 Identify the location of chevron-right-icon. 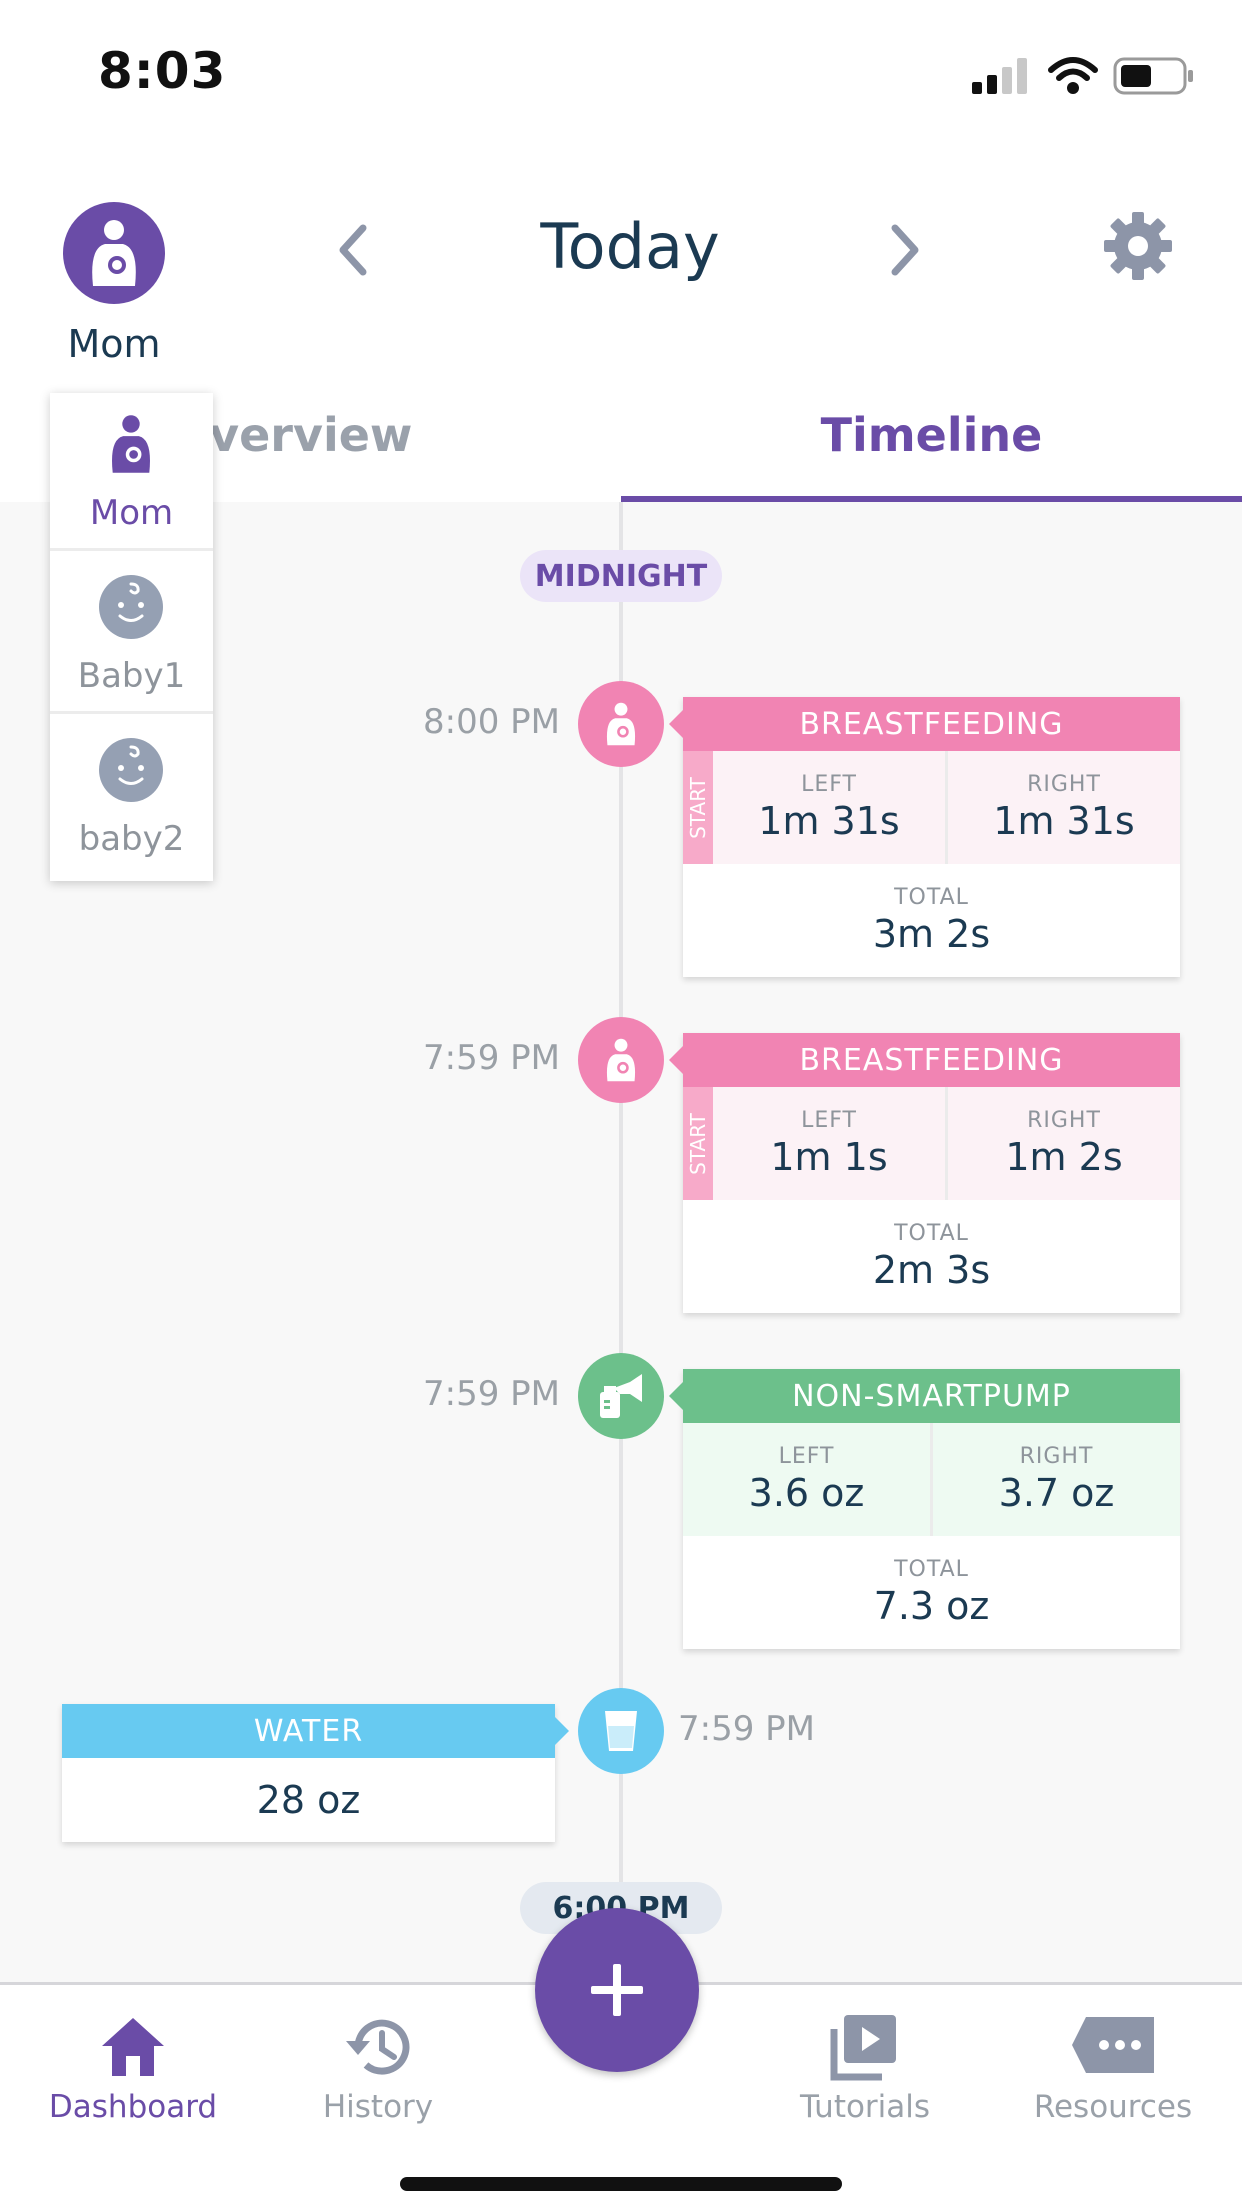
(905, 250).